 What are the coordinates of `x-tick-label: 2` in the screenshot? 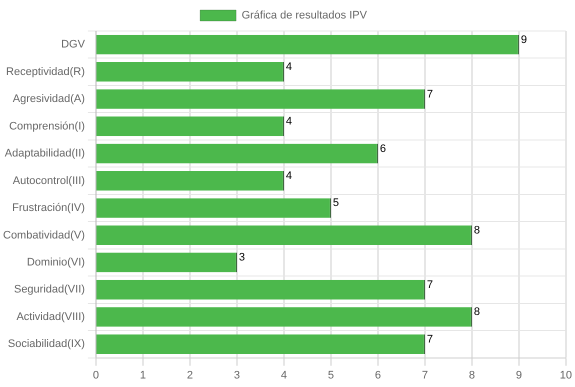 It's located at (189, 375).